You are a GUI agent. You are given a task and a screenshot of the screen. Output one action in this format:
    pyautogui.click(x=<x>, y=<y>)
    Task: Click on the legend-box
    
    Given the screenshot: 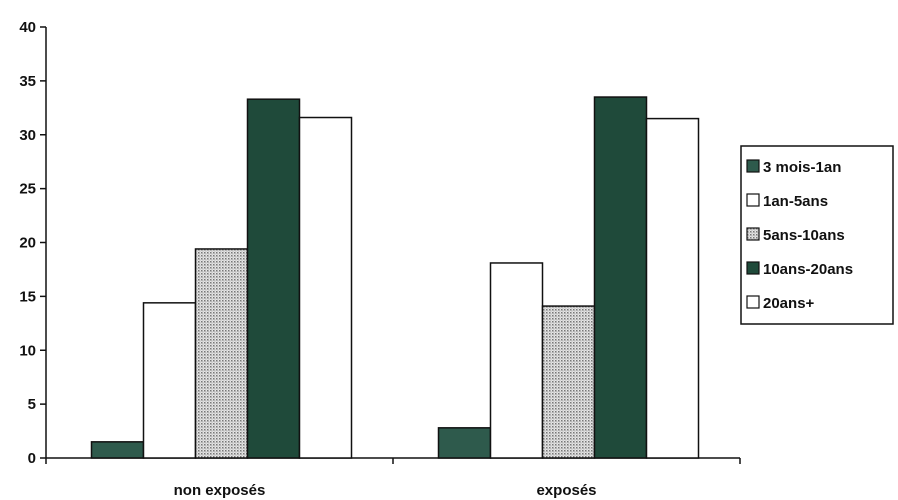 What is the action you would take?
    pyautogui.click(x=817, y=235)
    